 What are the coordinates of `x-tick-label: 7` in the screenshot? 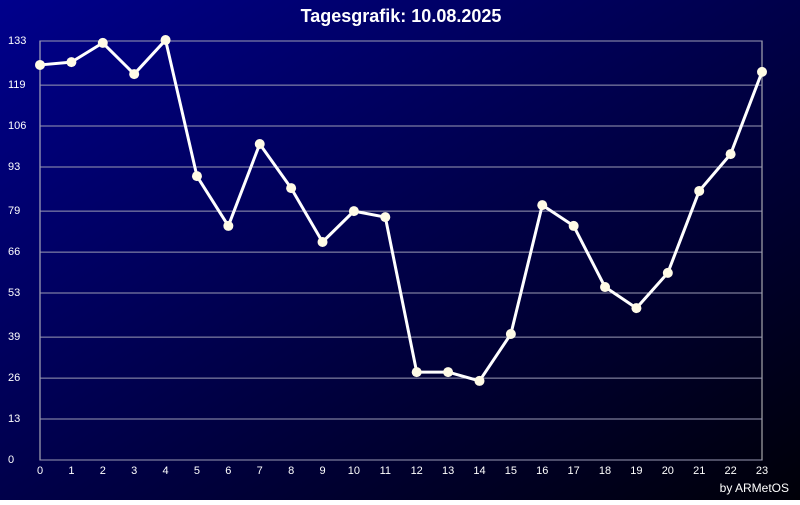 It's located at (260, 471).